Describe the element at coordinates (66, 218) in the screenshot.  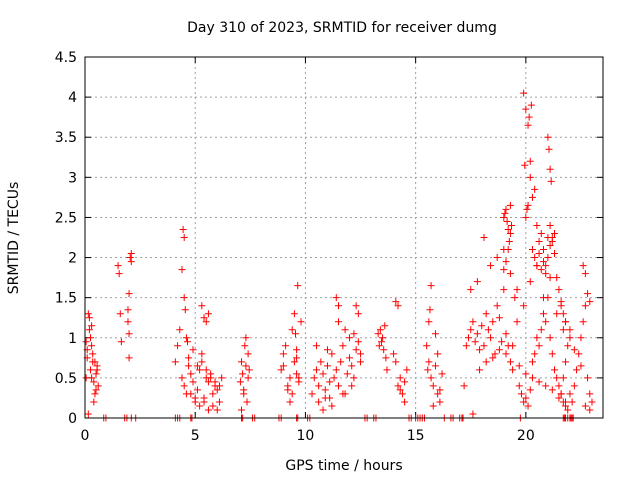
I see `y-tick-label: 2.5` at that location.